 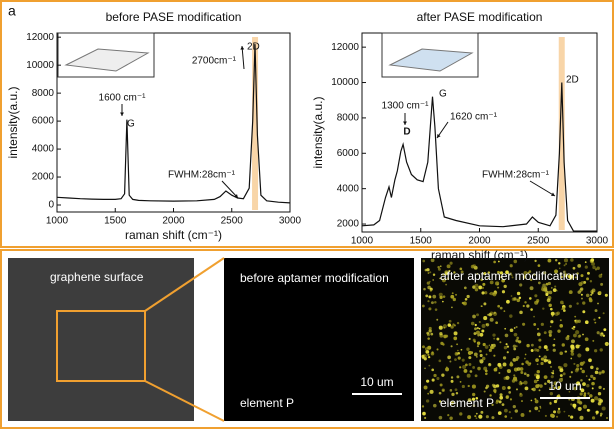 I want to click on image-title: after aptamer modification, so click(x=509, y=276).